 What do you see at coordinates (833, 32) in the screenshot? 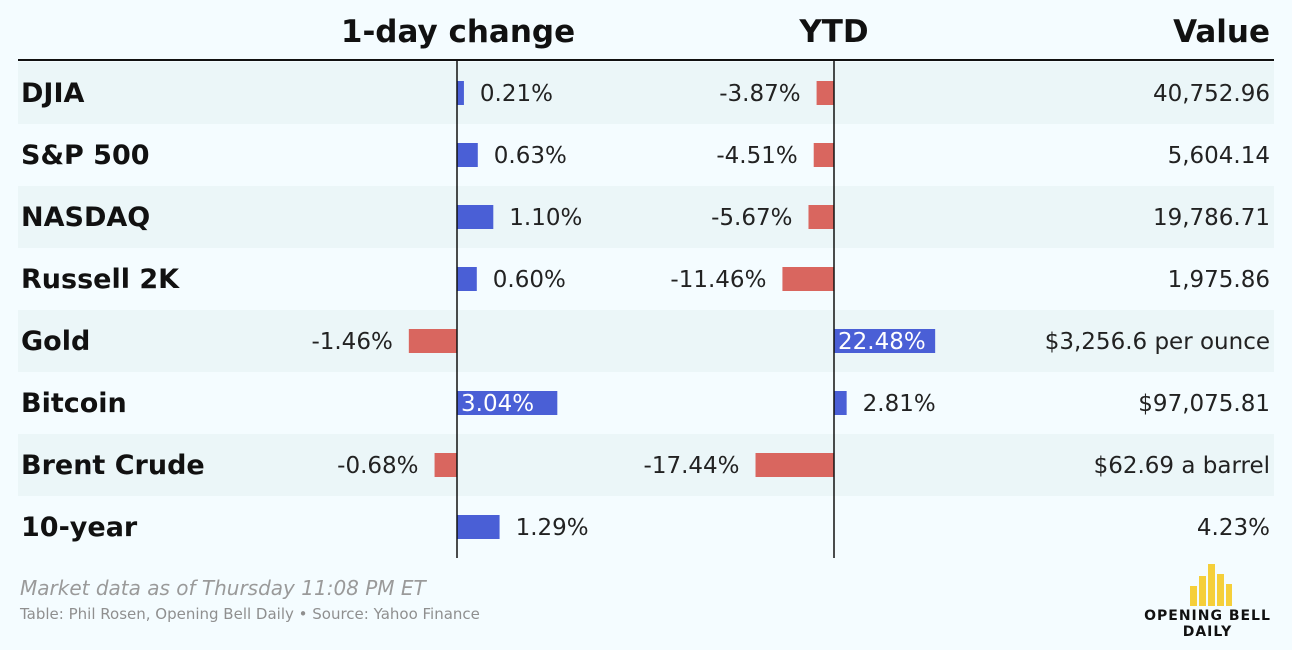
I see `header-ytd: YTD` at bounding box center [833, 32].